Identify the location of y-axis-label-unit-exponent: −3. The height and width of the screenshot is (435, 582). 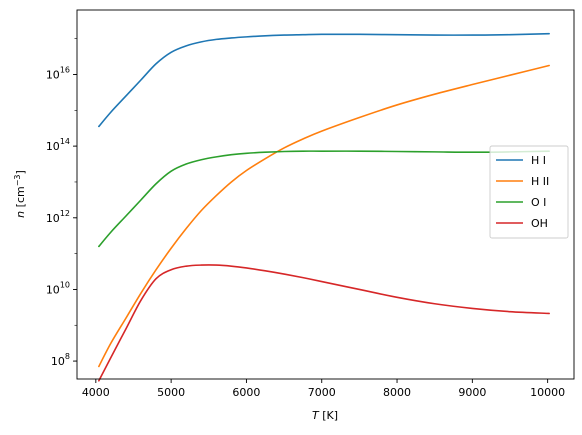
(17, 180).